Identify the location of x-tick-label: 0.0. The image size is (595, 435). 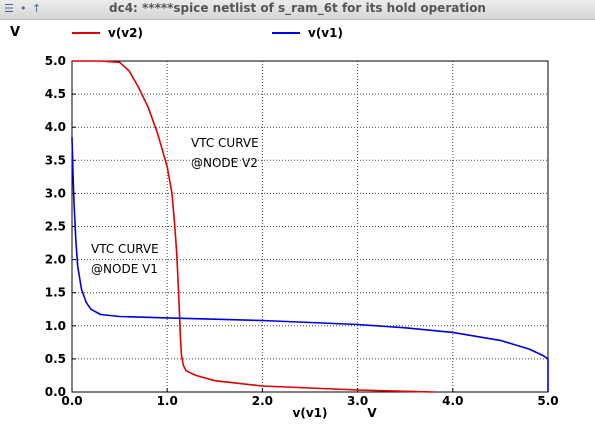
(71, 401).